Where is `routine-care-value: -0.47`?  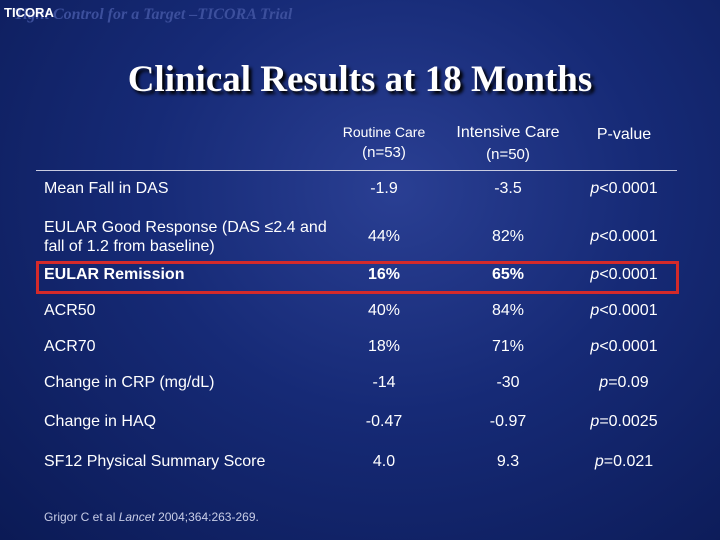 routine-care-value: -0.47 is located at coordinates (384, 421).